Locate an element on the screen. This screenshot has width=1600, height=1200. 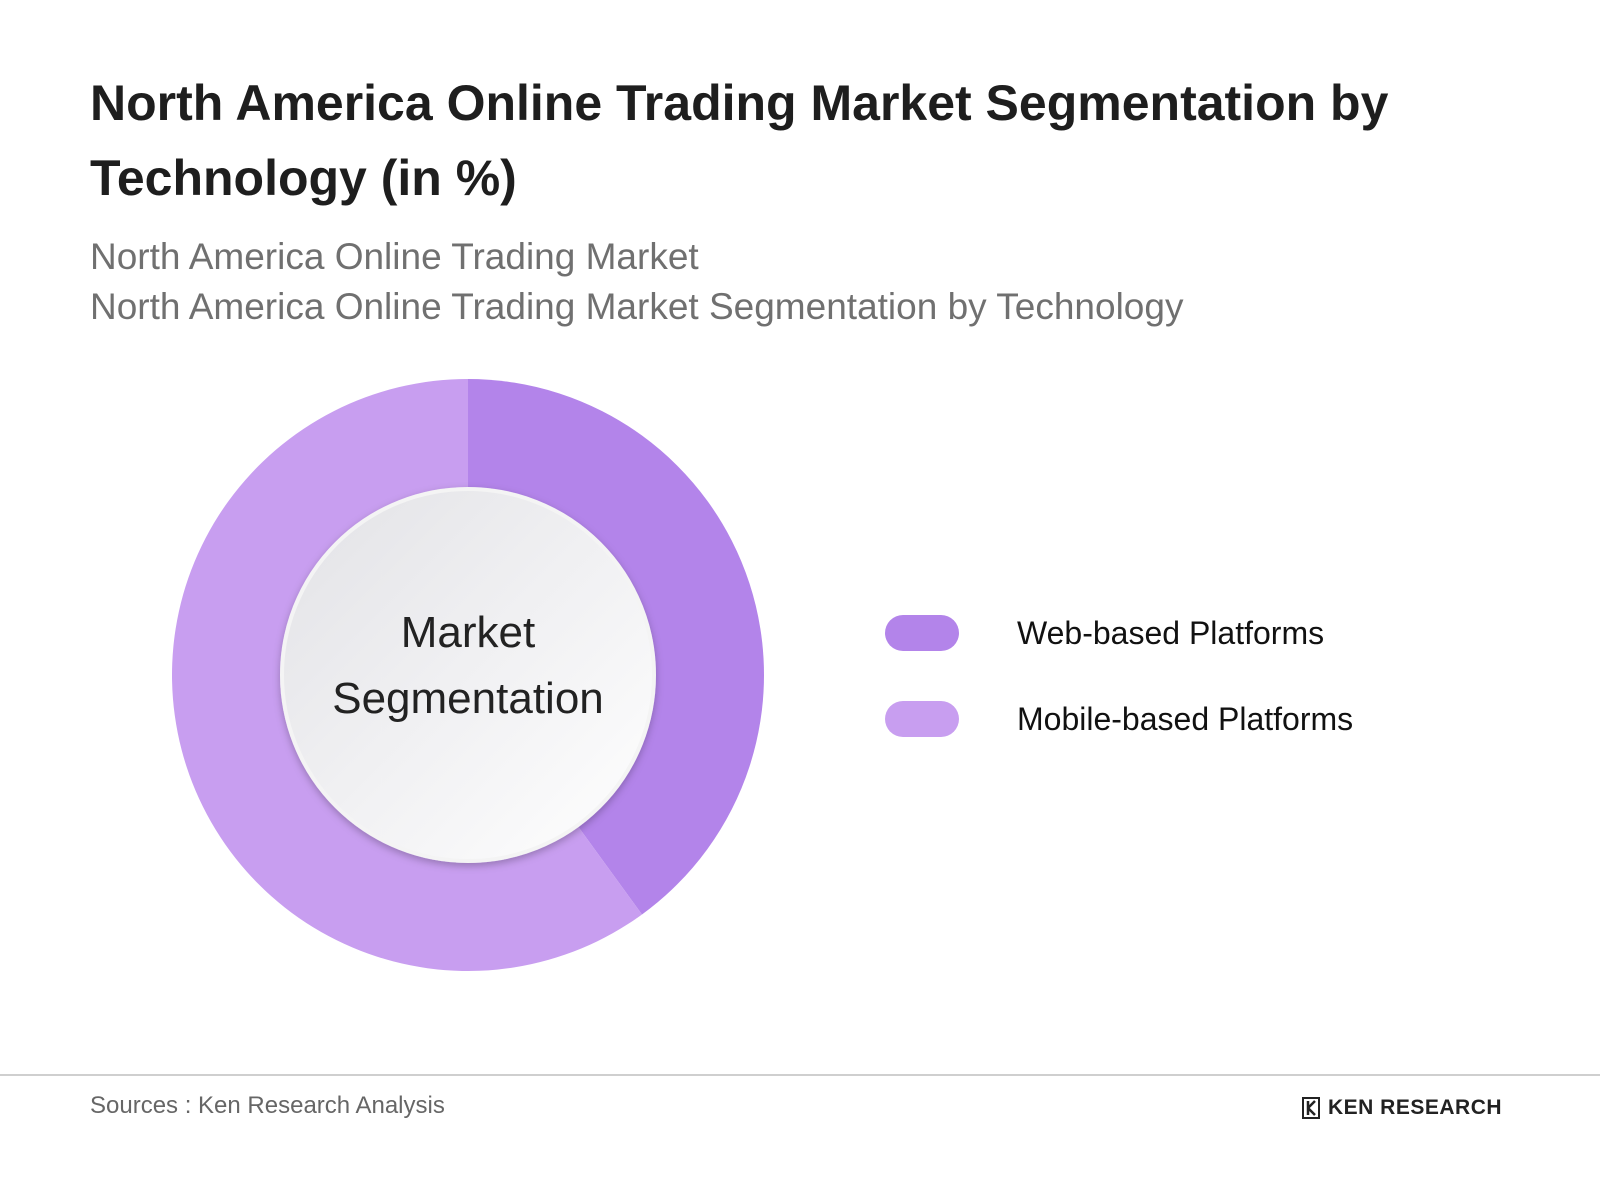
legend-label: Mobile-based Platforms is located at coordinates (1185, 719).